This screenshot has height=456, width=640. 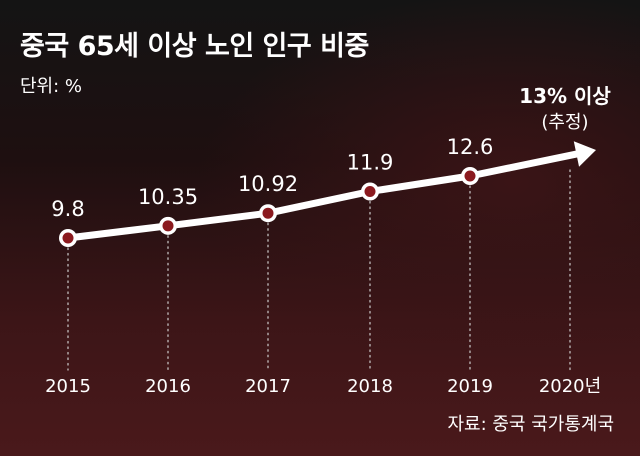 What do you see at coordinates (168, 386) in the screenshot?
I see `x-tick-1: 2016` at bounding box center [168, 386].